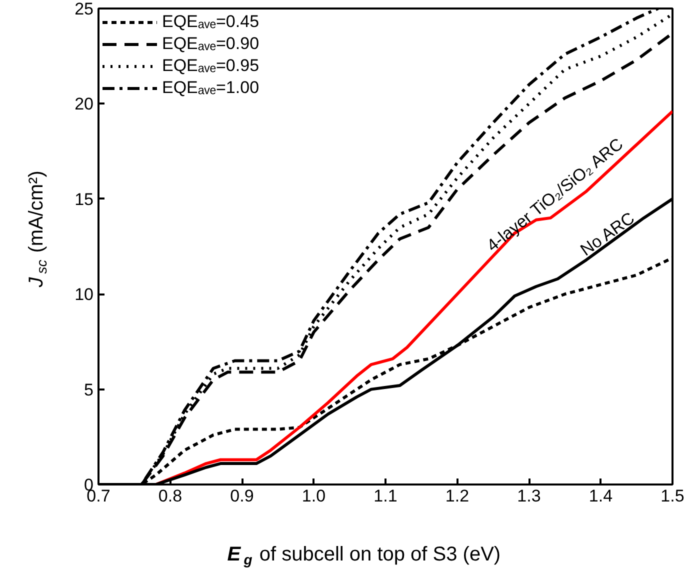  I want to click on legend-label: EQEₐᵥₑ=0.95, so click(211, 66).